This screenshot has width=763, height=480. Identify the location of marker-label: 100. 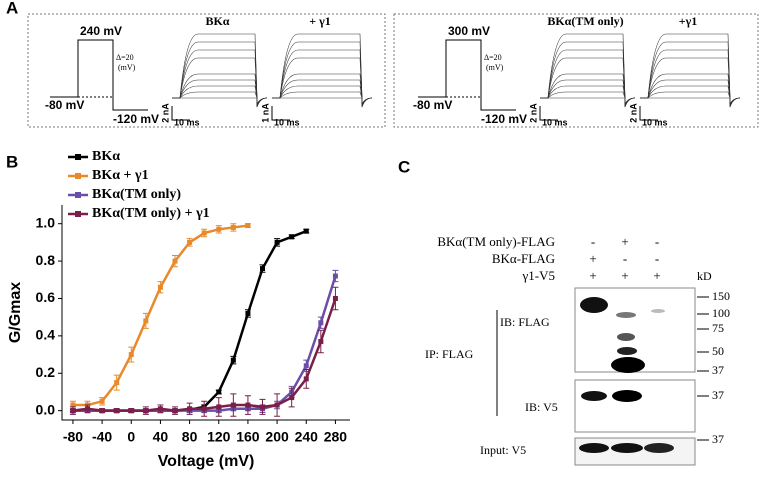
(721, 313).